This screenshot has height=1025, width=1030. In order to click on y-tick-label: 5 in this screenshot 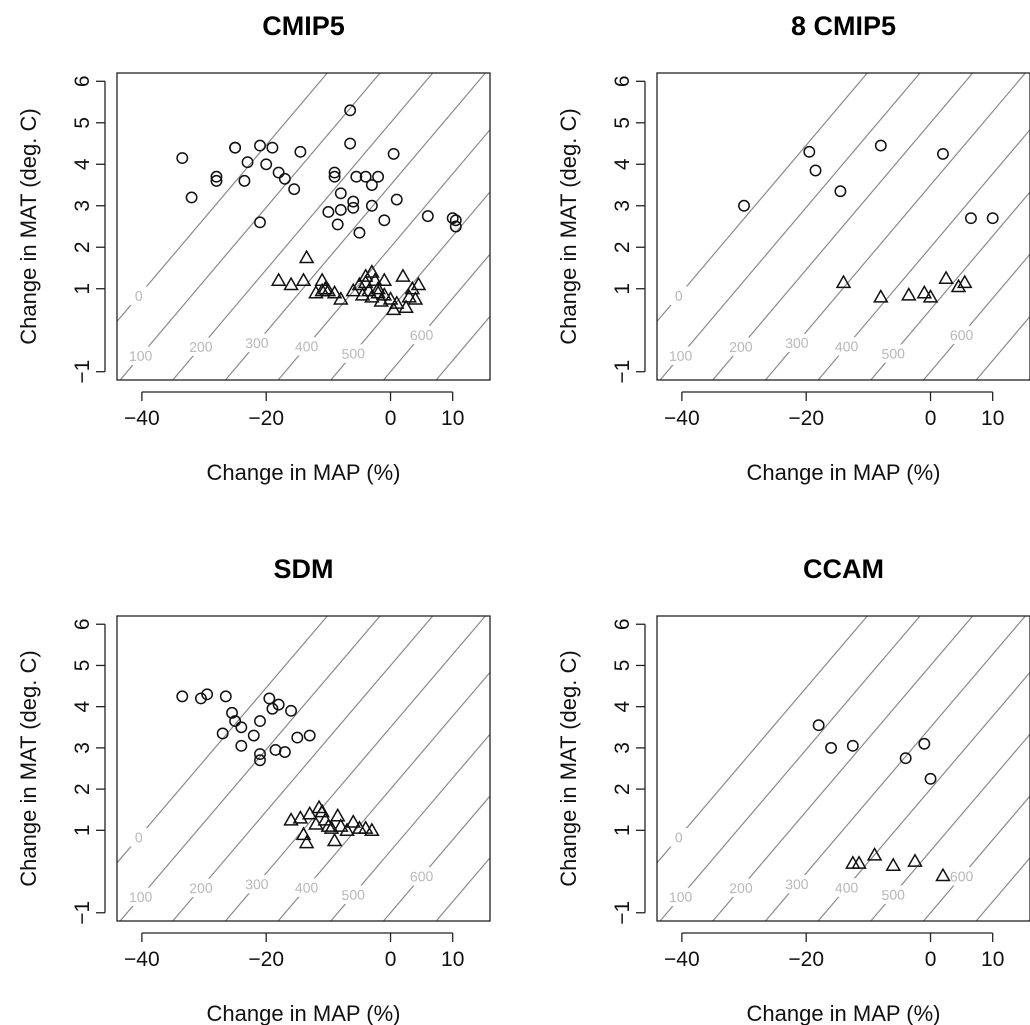, I will do `click(82, 666)`.